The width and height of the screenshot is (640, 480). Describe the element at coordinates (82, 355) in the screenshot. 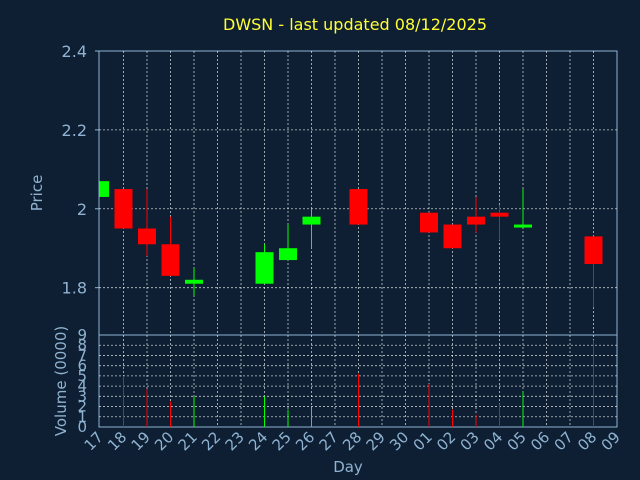

I see `volume-tick-label: 7` at that location.